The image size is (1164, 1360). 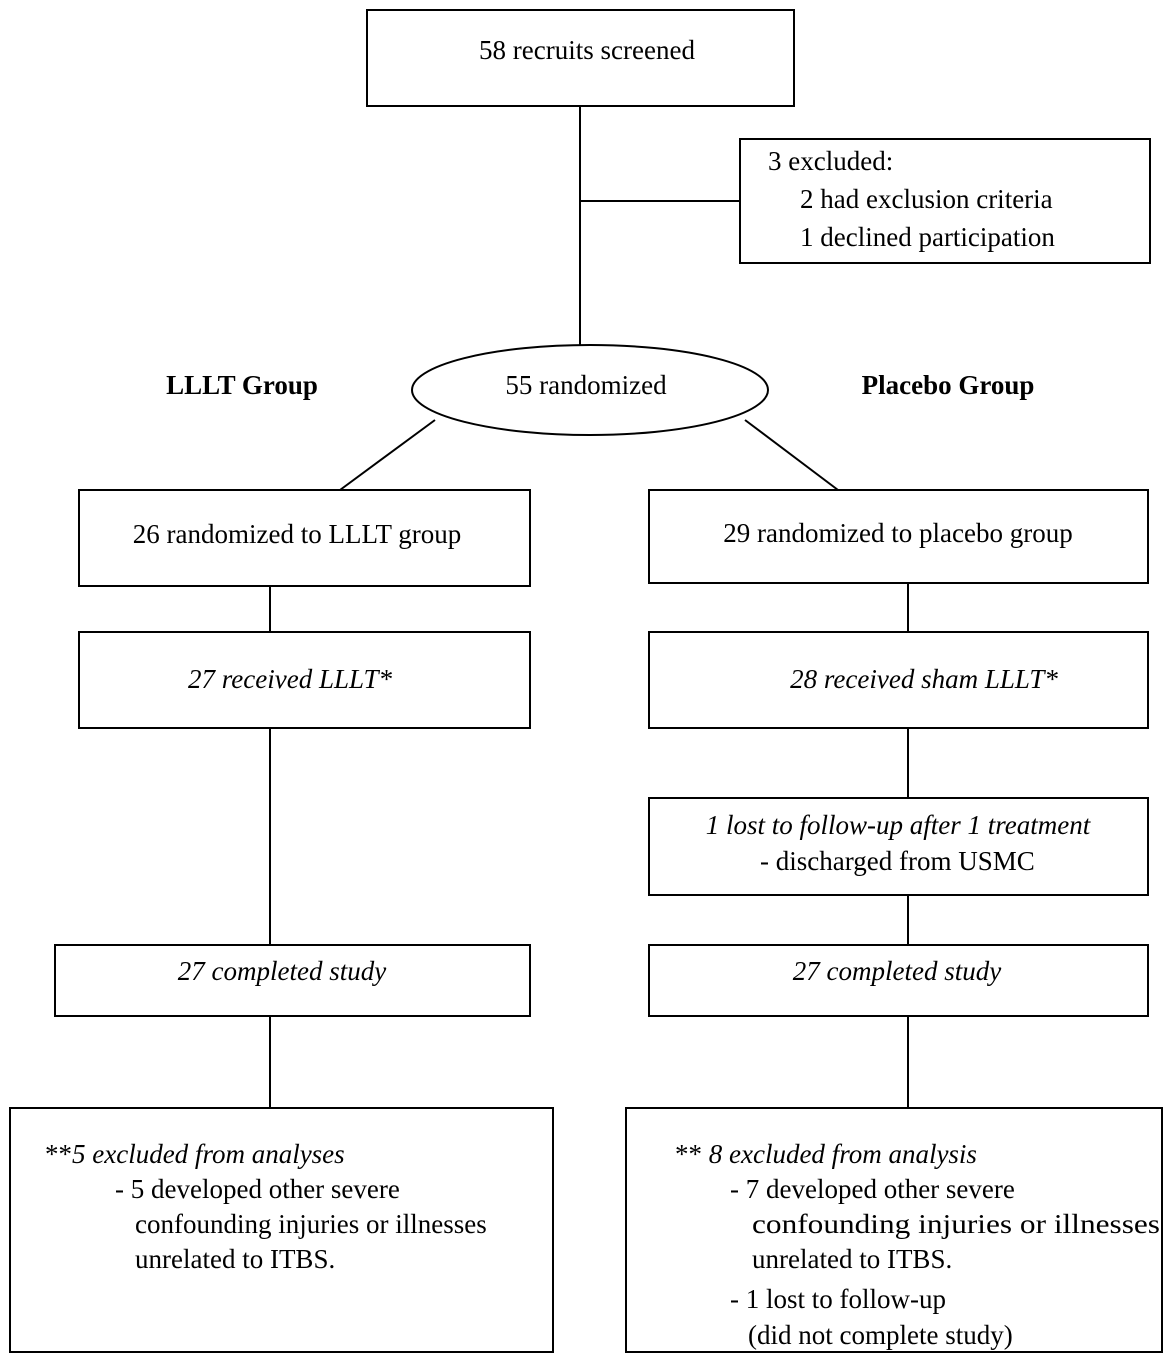 I want to click on node-text: 58 recruits screened, so click(x=587, y=50).